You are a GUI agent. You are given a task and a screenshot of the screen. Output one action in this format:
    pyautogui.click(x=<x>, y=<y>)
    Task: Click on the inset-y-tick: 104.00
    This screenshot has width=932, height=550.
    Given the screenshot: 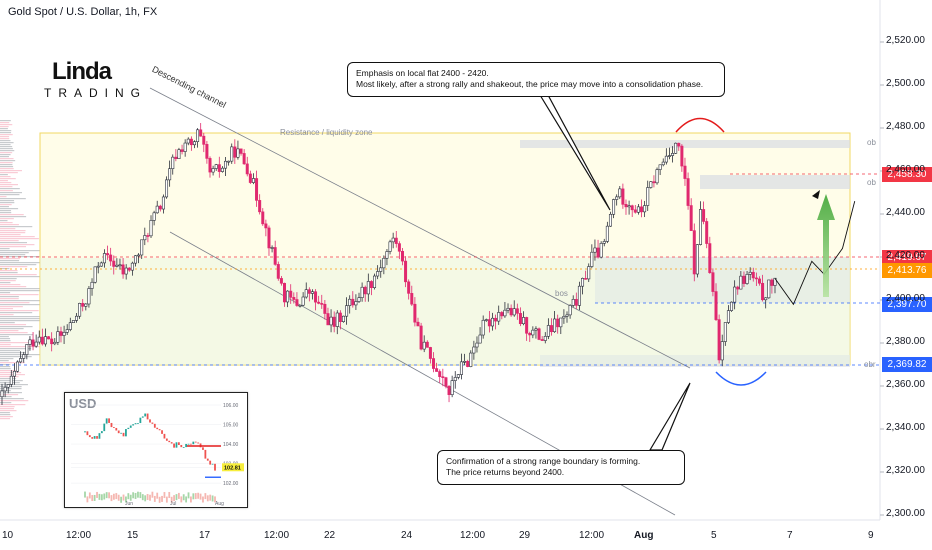 What is the action you would take?
    pyautogui.click(x=231, y=445)
    